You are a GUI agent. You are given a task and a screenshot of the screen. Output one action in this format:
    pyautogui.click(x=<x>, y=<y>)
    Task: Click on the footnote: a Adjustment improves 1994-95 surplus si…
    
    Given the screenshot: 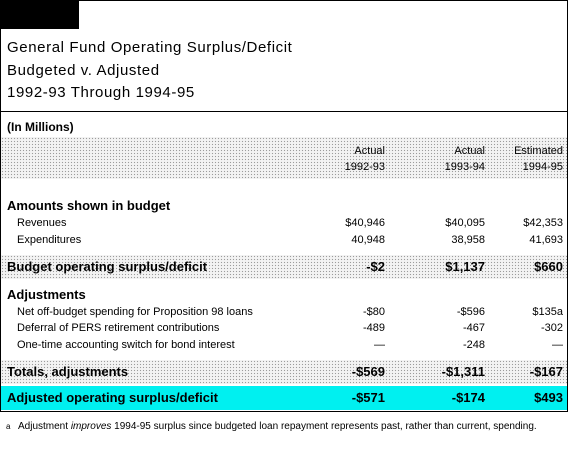 What is the action you would take?
    pyautogui.click(x=283, y=427)
    